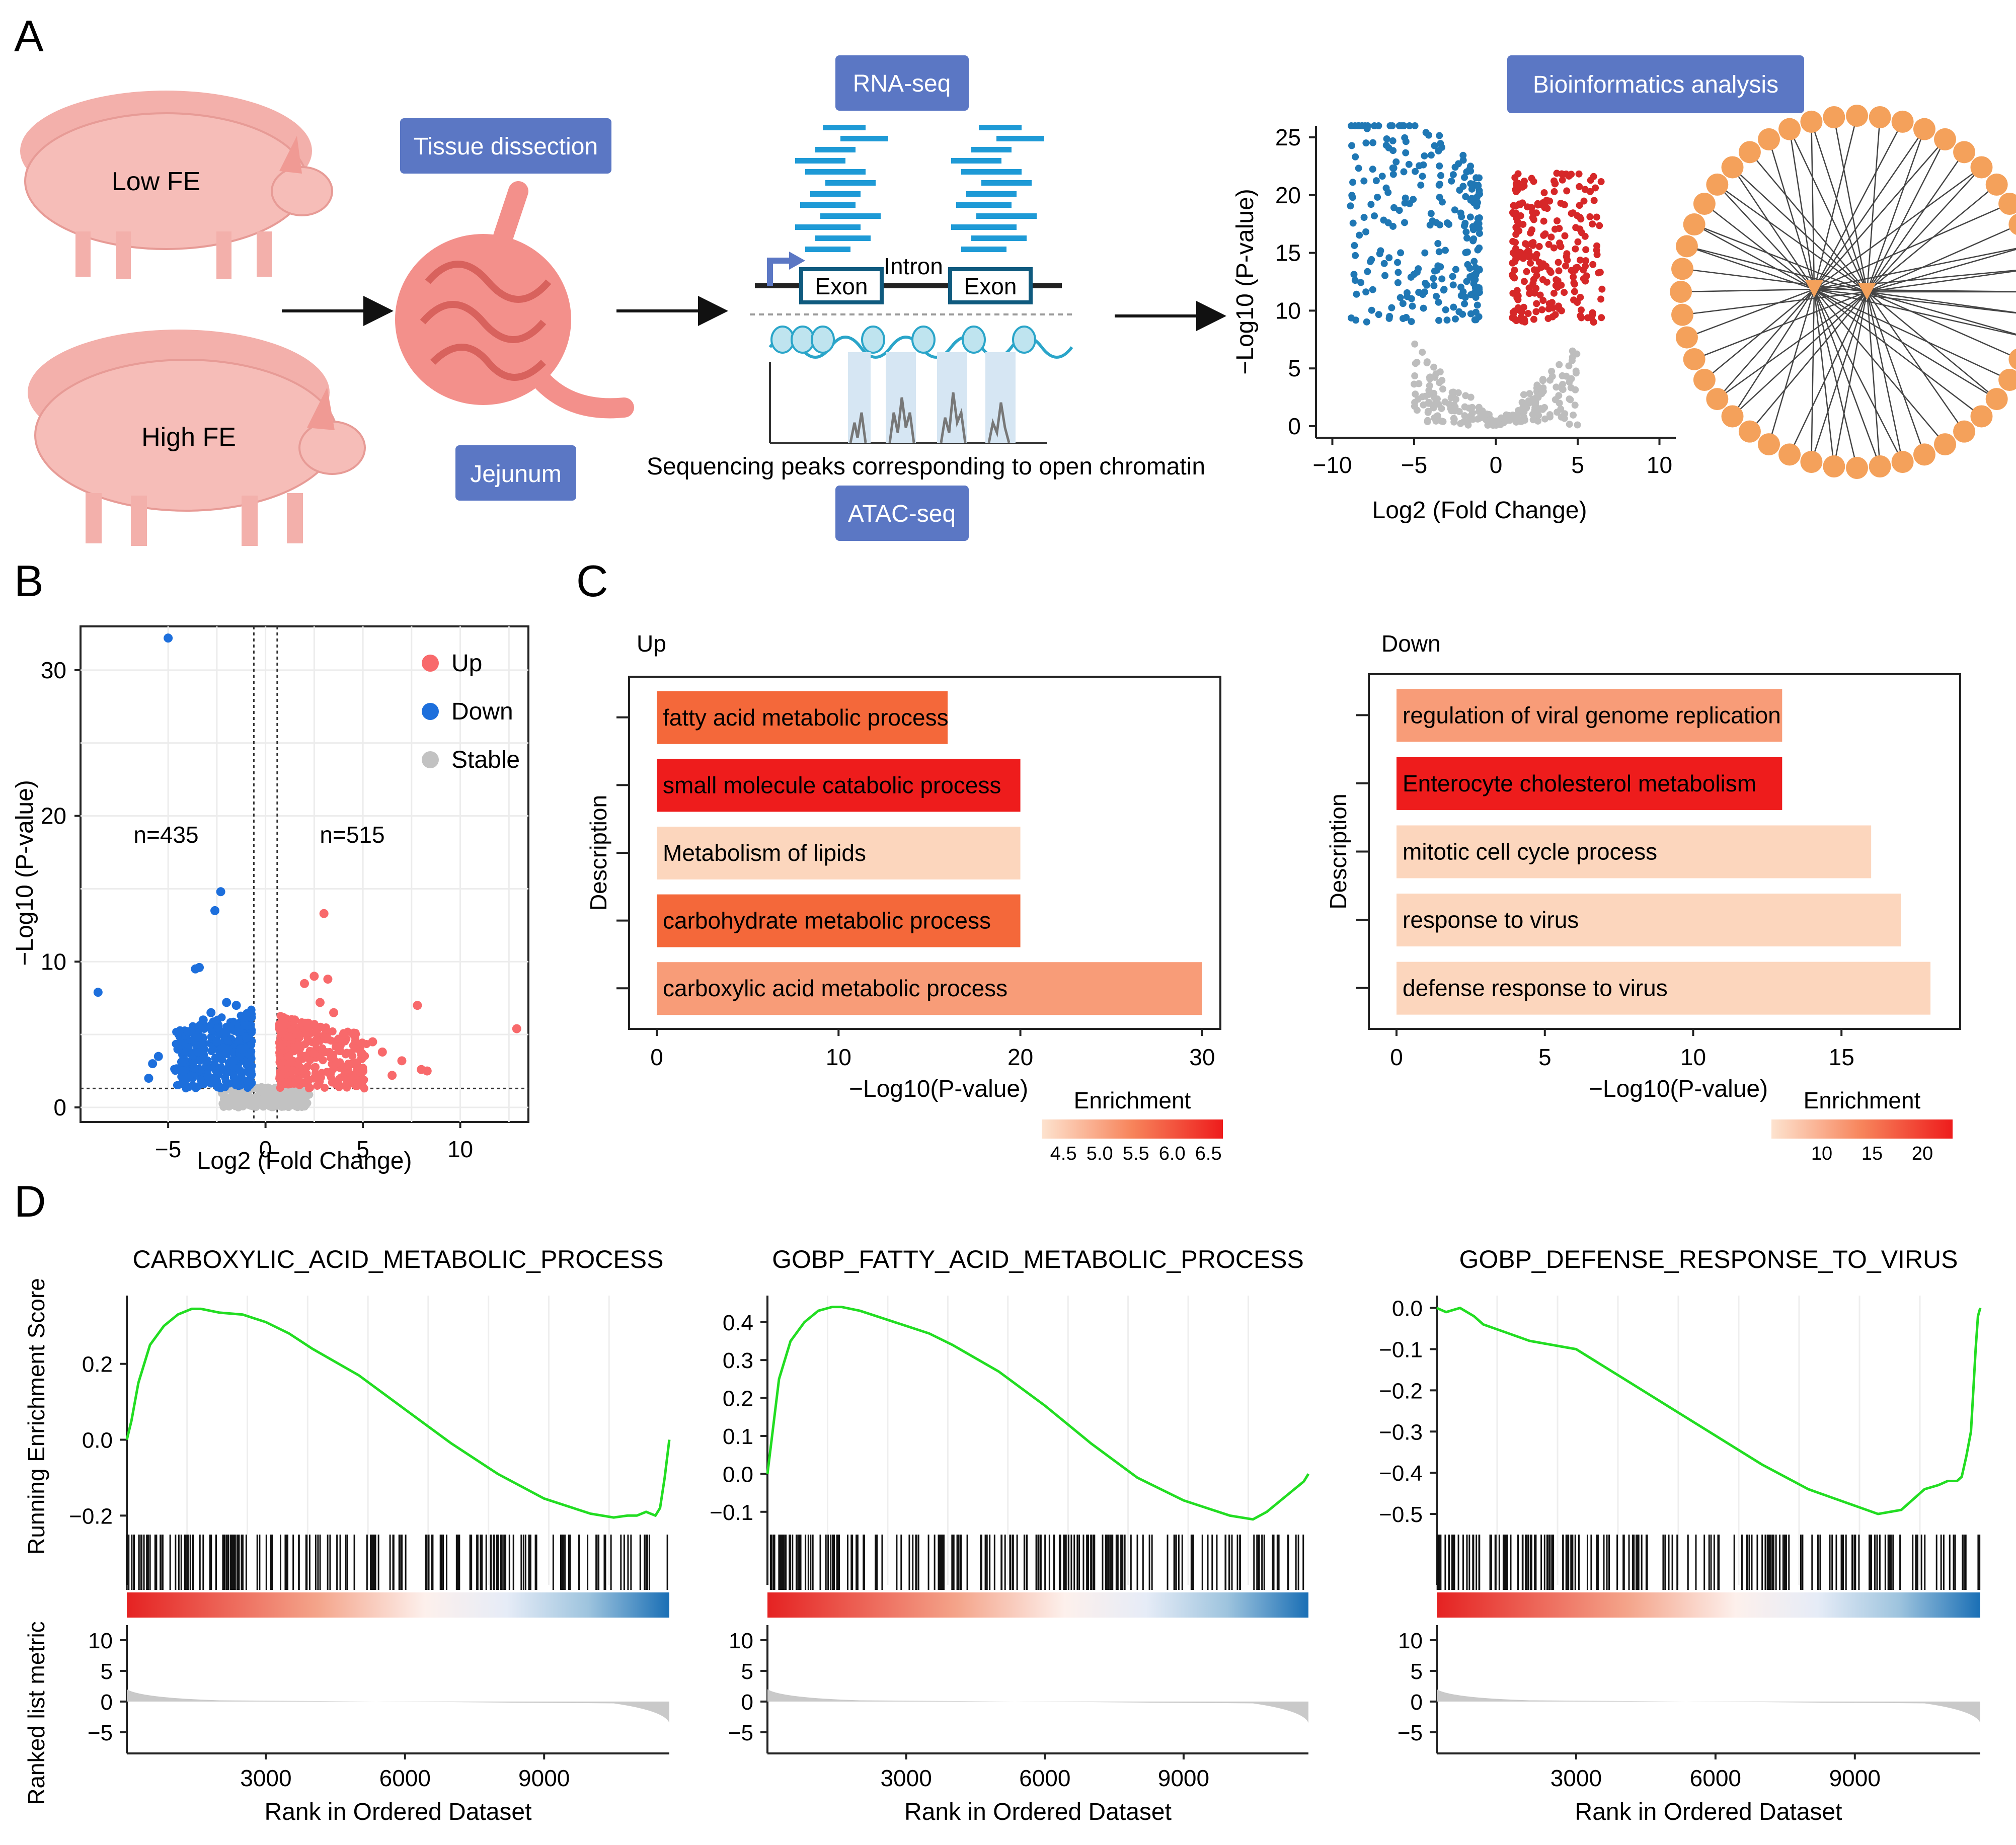 Image resolution: width=2016 pixels, height=1845 pixels. What do you see at coordinates (1479, 510) in the screenshot?
I see `volcano-a-xlabel: Log2 (Fold Change)` at bounding box center [1479, 510].